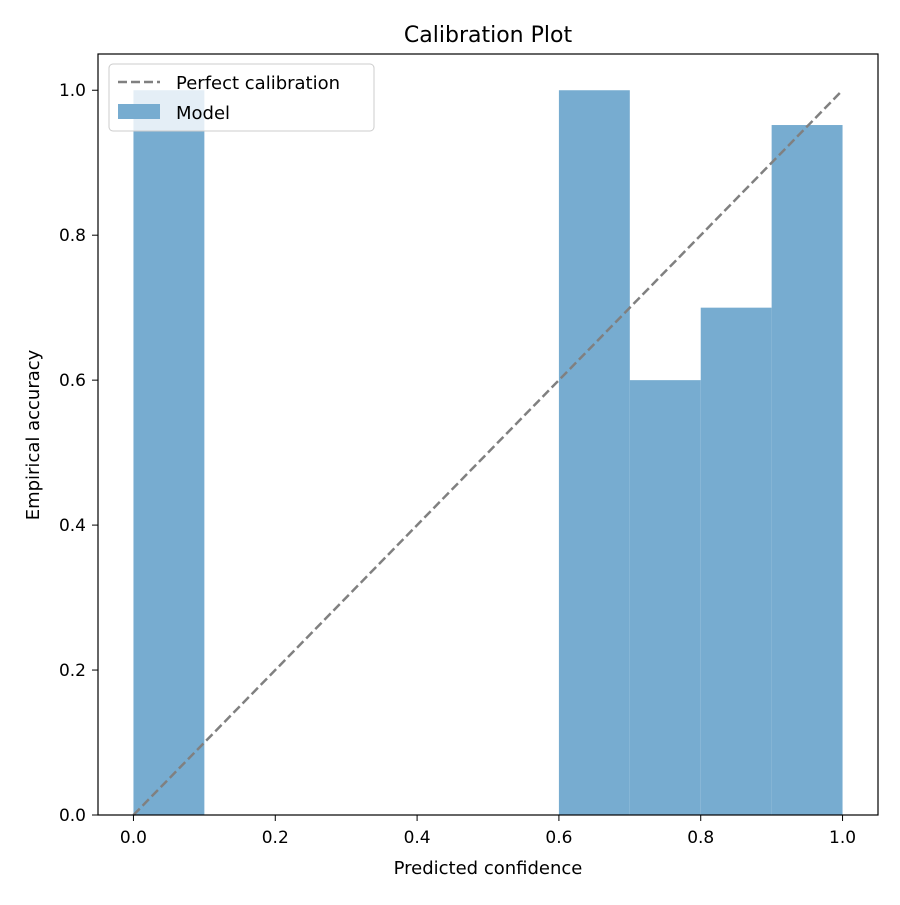  I want to click on y-tick-label: 0.6, so click(72, 381).